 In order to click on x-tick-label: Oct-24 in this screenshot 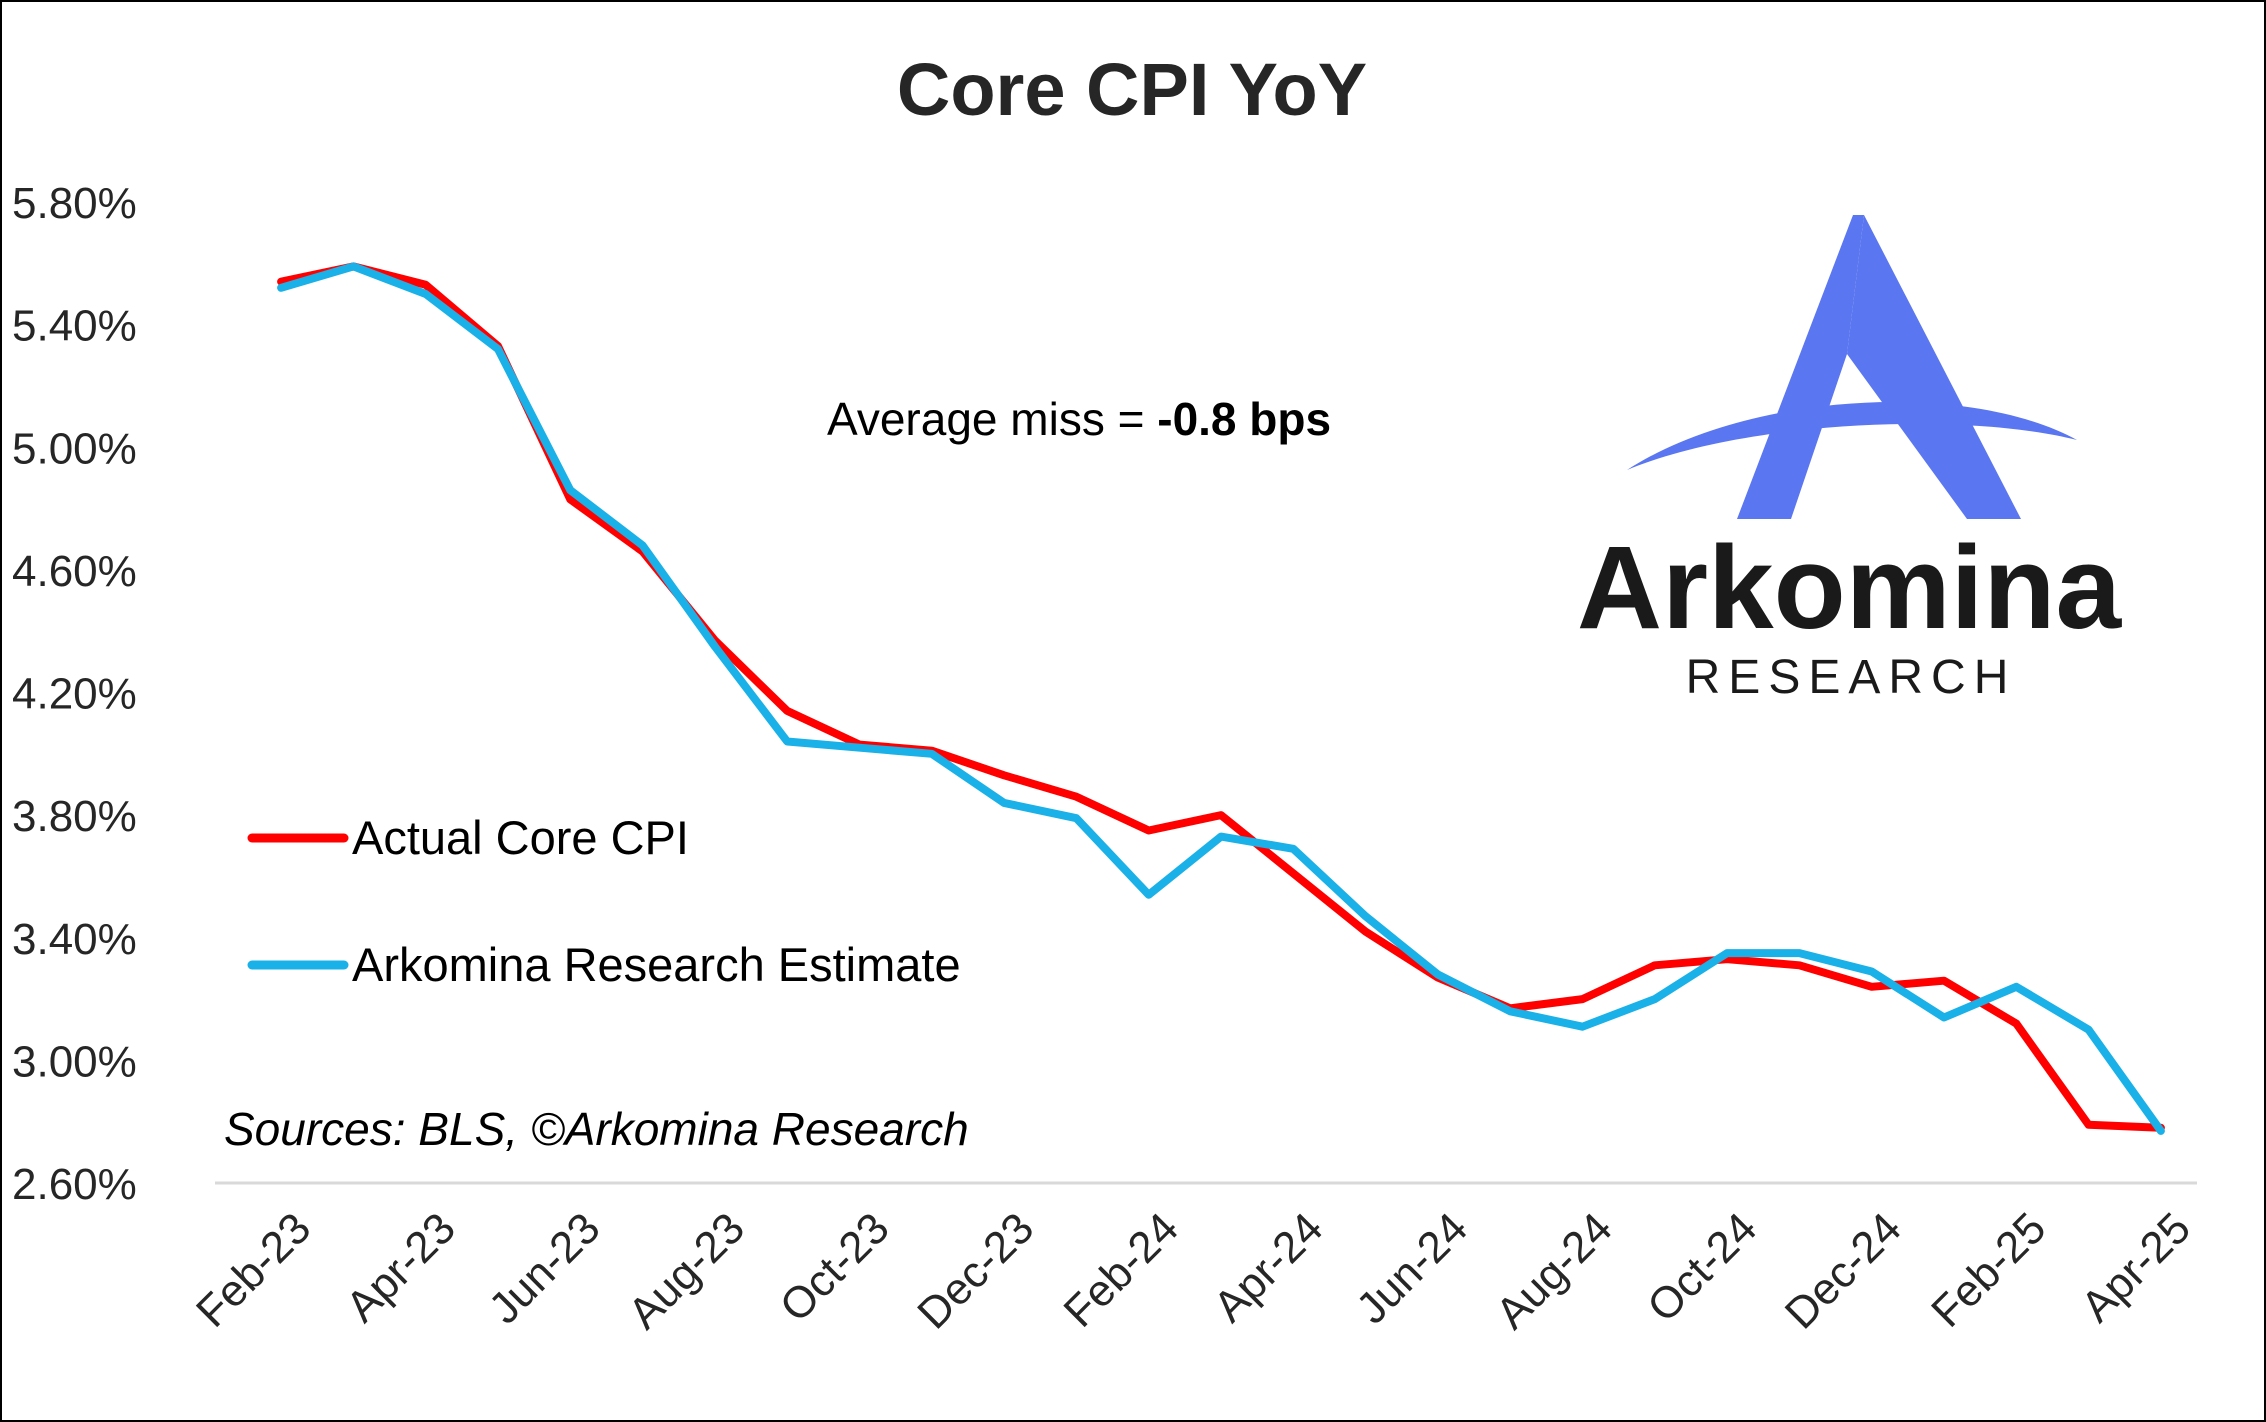, I will do `click(1702, 1267)`.